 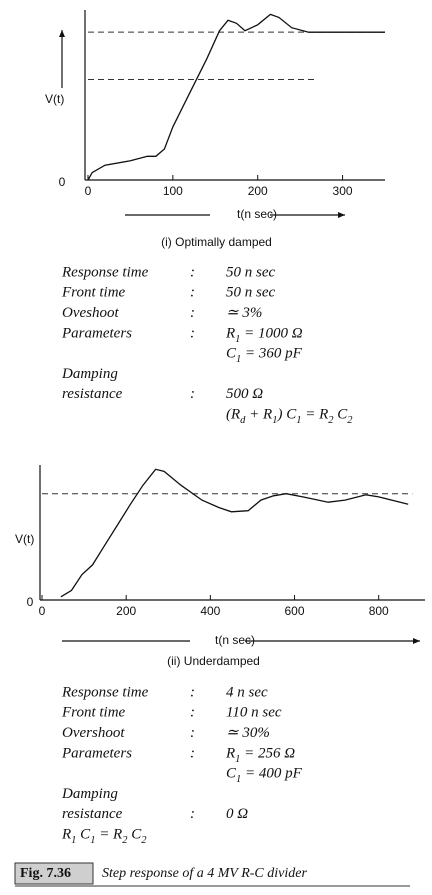 I want to click on x-tick-label: 800, so click(x=379, y=611).